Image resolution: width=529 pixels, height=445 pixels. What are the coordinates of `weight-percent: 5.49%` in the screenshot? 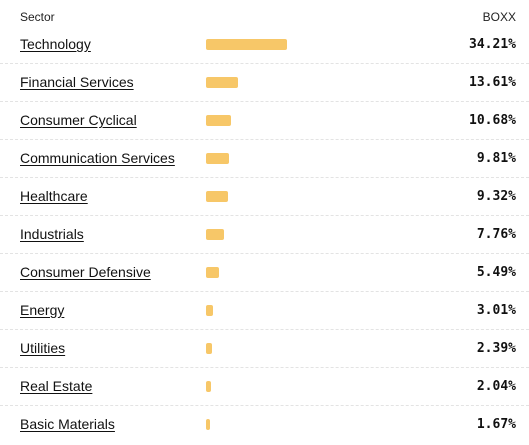 It's located at (496, 272).